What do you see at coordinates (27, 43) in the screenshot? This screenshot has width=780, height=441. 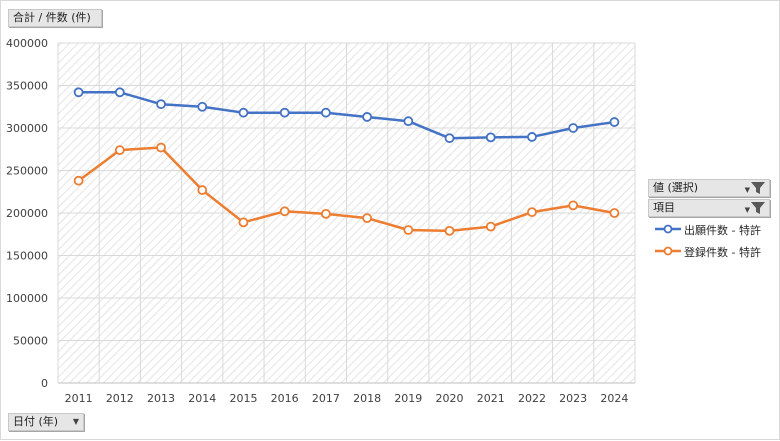 I see `y-tick-label: 400000` at bounding box center [27, 43].